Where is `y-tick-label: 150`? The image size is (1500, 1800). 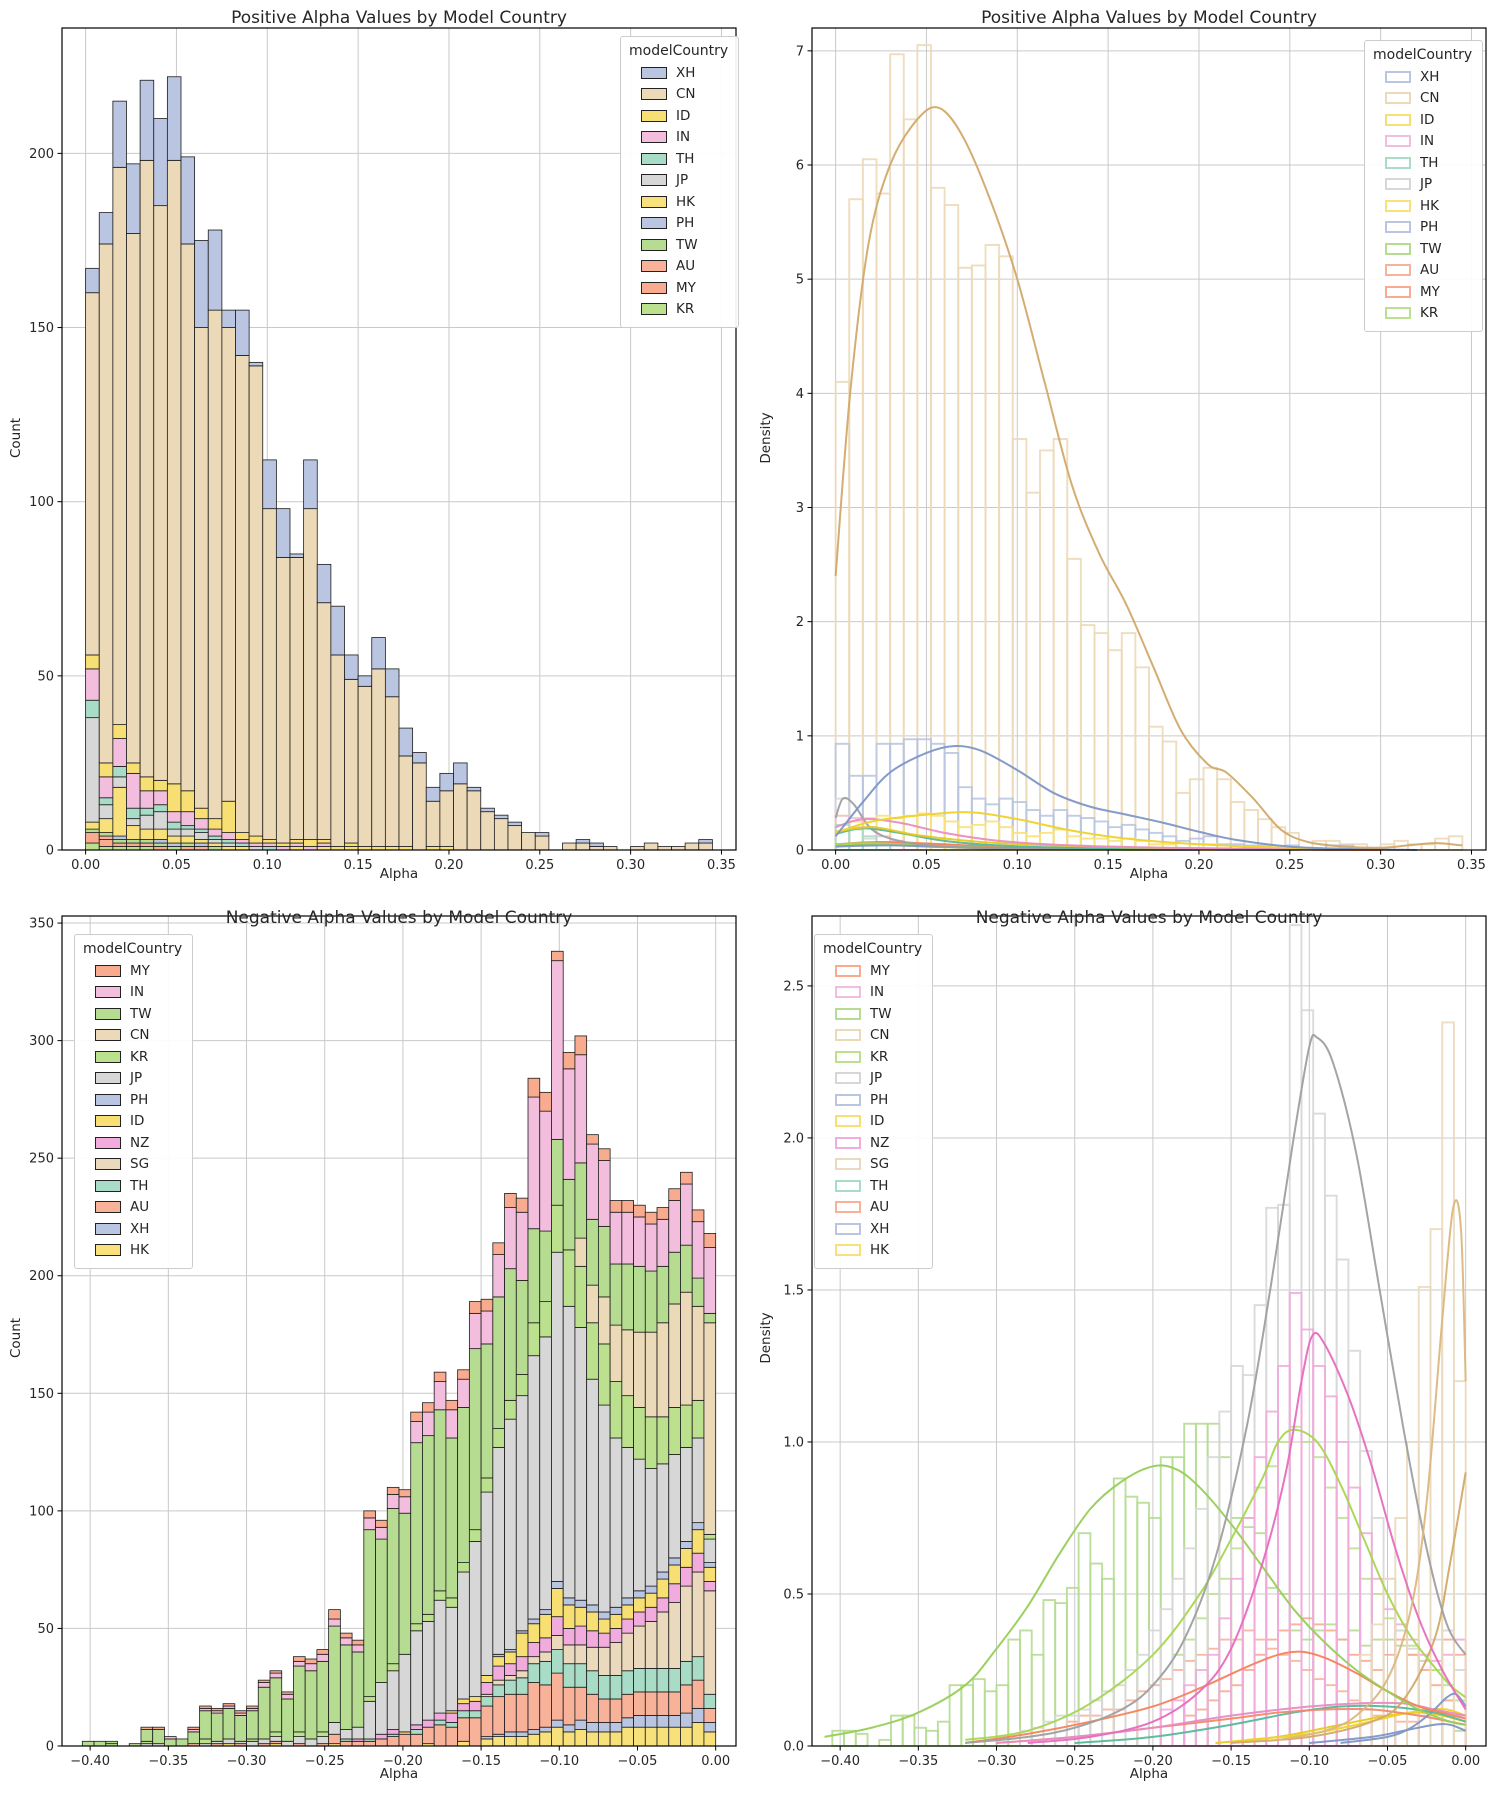
y-tick-label: 150 is located at coordinates (41, 1394).